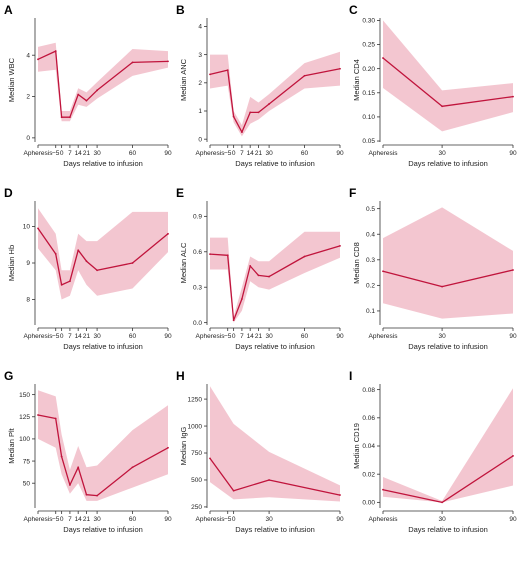 This screenshot has width=520, height=565. Describe the element at coordinates (24, 417) in the screenshot. I see `y-tick-label-g: 125` at that location.